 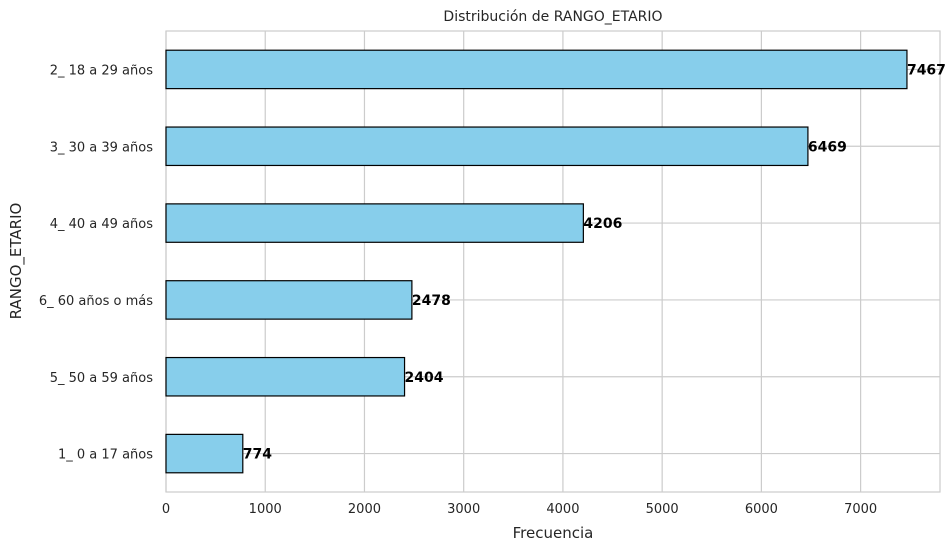 I want to click on y-tick-label: 4_ 40 a 49 años, so click(x=102, y=224).